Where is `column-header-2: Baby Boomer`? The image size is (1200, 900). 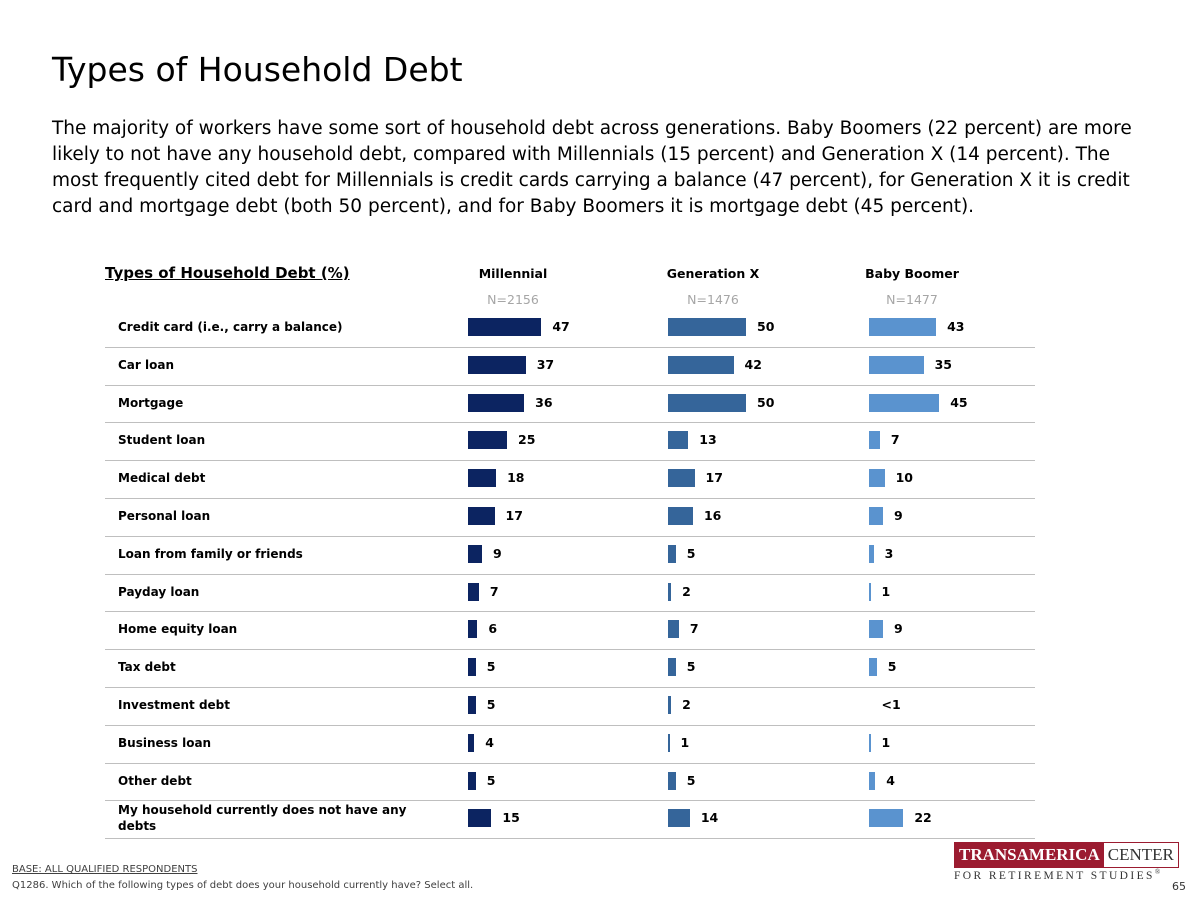
column-header-2: Baby Boomer is located at coordinates (912, 273).